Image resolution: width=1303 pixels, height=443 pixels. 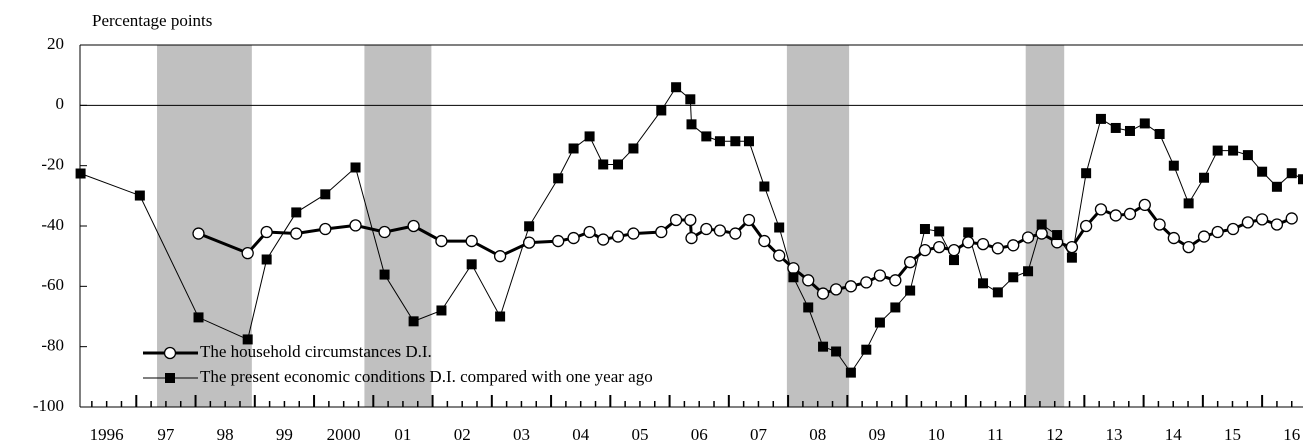 What do you see at coordinates (1054, 434) in the screenshot?
I see `x-tick-label: 12` at bounding box center [1054, 434].